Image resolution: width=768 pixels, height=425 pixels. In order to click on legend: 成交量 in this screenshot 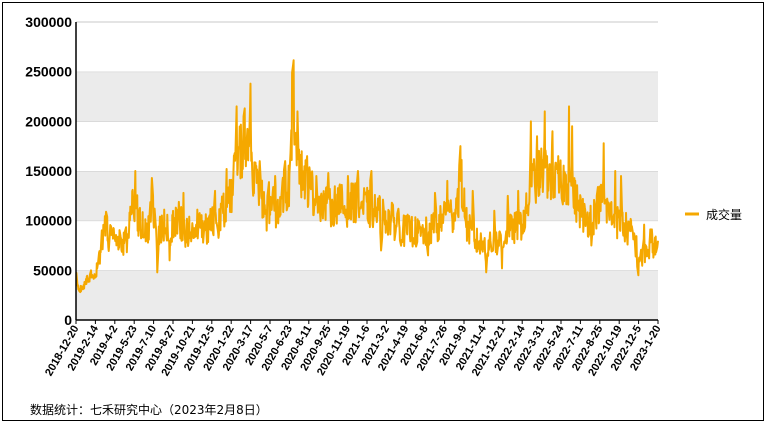, I will do `click(713, 214)`.